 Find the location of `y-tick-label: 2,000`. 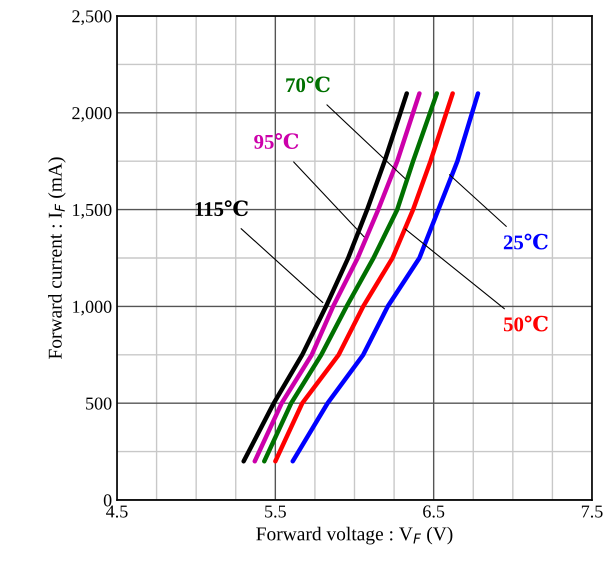

y-tick-label: 2,000 is located at coordinates (92, 114).